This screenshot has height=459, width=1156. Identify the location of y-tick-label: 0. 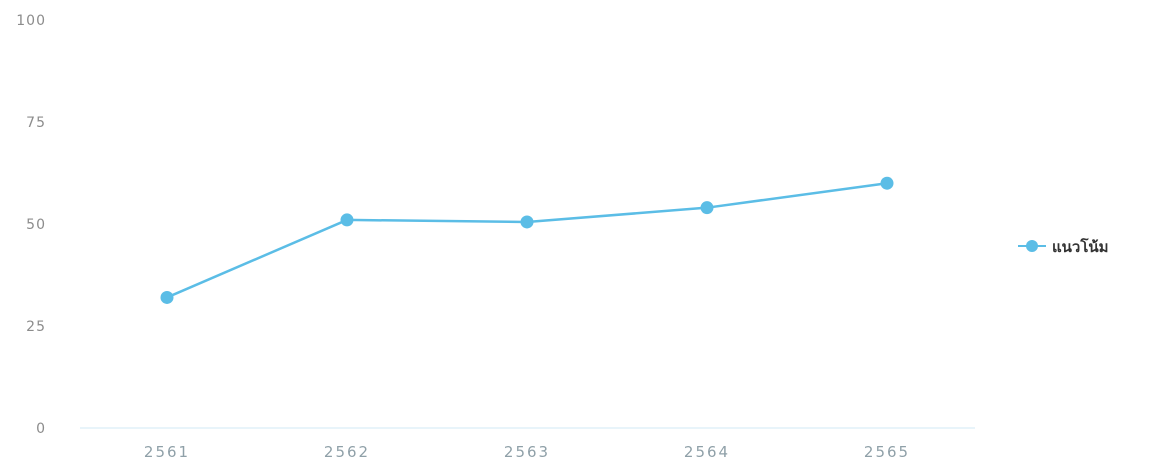
(41, 429).